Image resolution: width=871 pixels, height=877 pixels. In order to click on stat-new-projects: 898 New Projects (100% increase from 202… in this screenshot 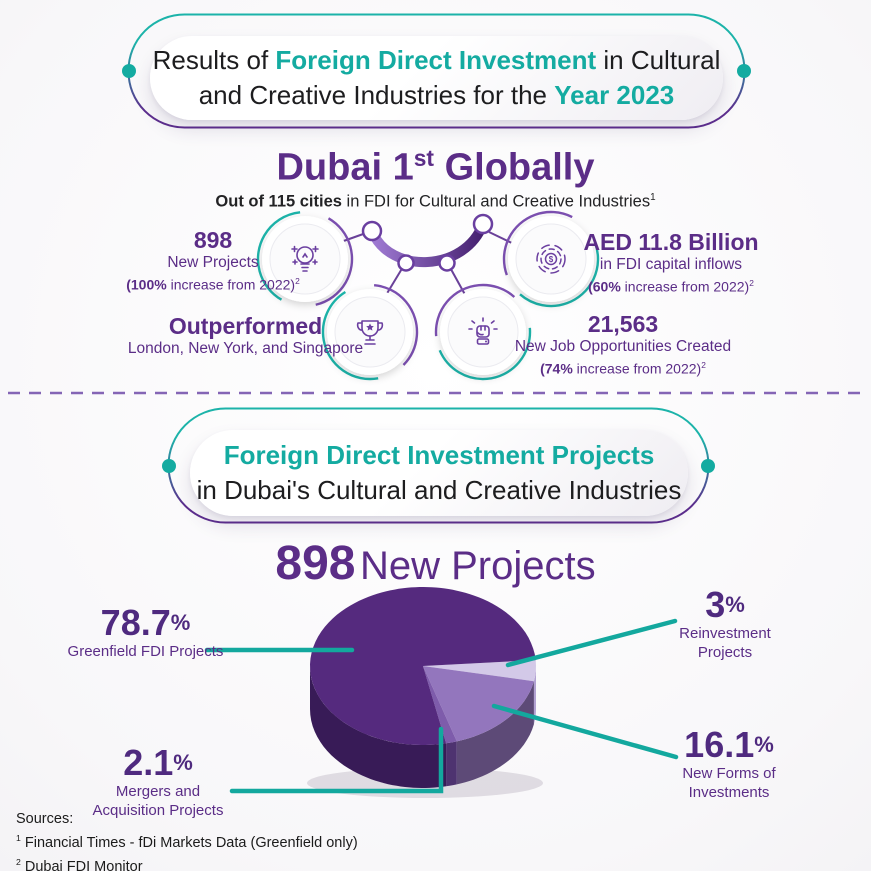, I will do `click(213, 260)`.